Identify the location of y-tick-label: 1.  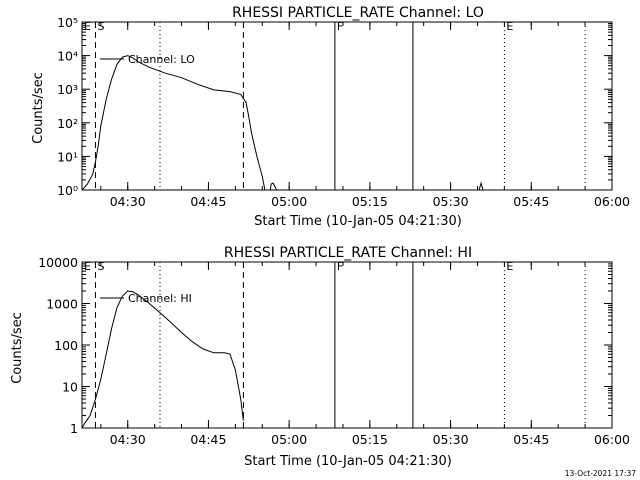
(74, 428).